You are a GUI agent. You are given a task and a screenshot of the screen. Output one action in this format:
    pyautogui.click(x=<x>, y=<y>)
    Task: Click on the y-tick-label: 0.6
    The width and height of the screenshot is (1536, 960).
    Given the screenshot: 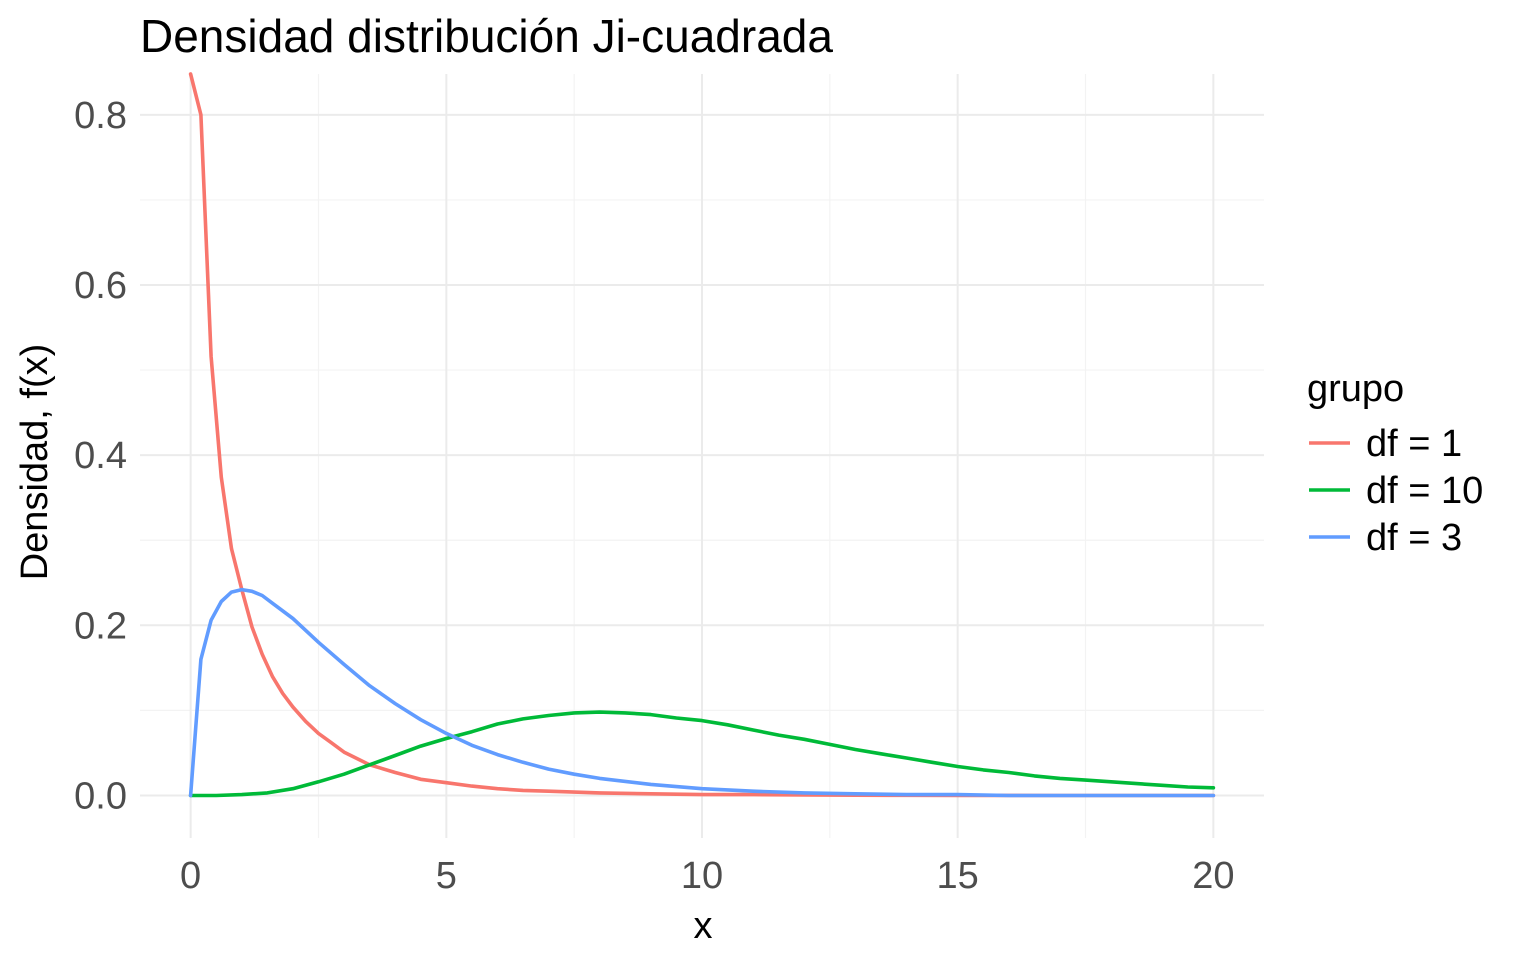 What is the action you would take?
    pyautogui.click(x=100, y=286)
    